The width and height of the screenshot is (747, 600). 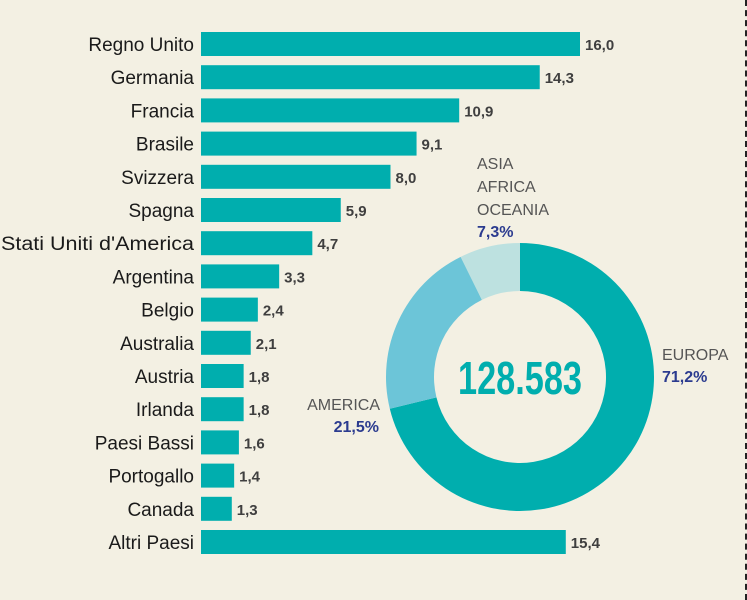 What do you see at coordinates (266, 344) in the screenshot?
I see `value-label: 2,1` at bounding box center [266, 344].